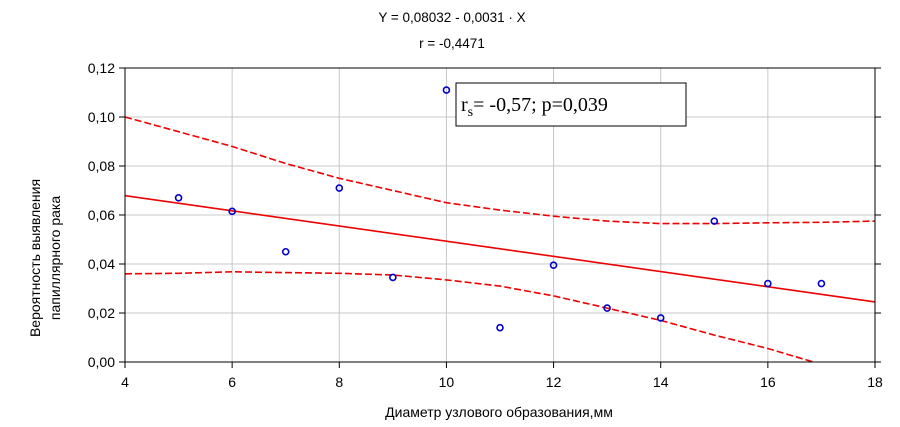  What do you see at coordinates (875, 382) in the screenshot?
I see `x-tick-label: 18` at bounding box center [875, 382].